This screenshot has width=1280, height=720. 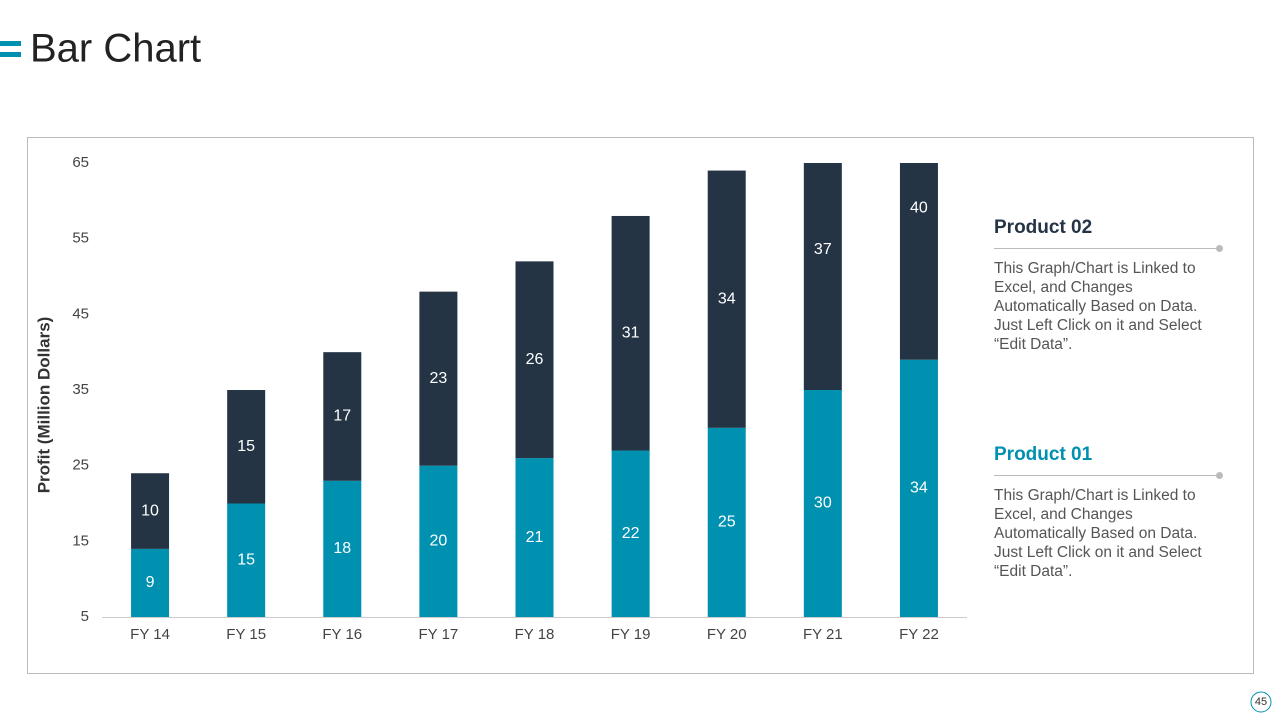 I want to click on x-tick-label: FY 16, so click(x=342, y=634).